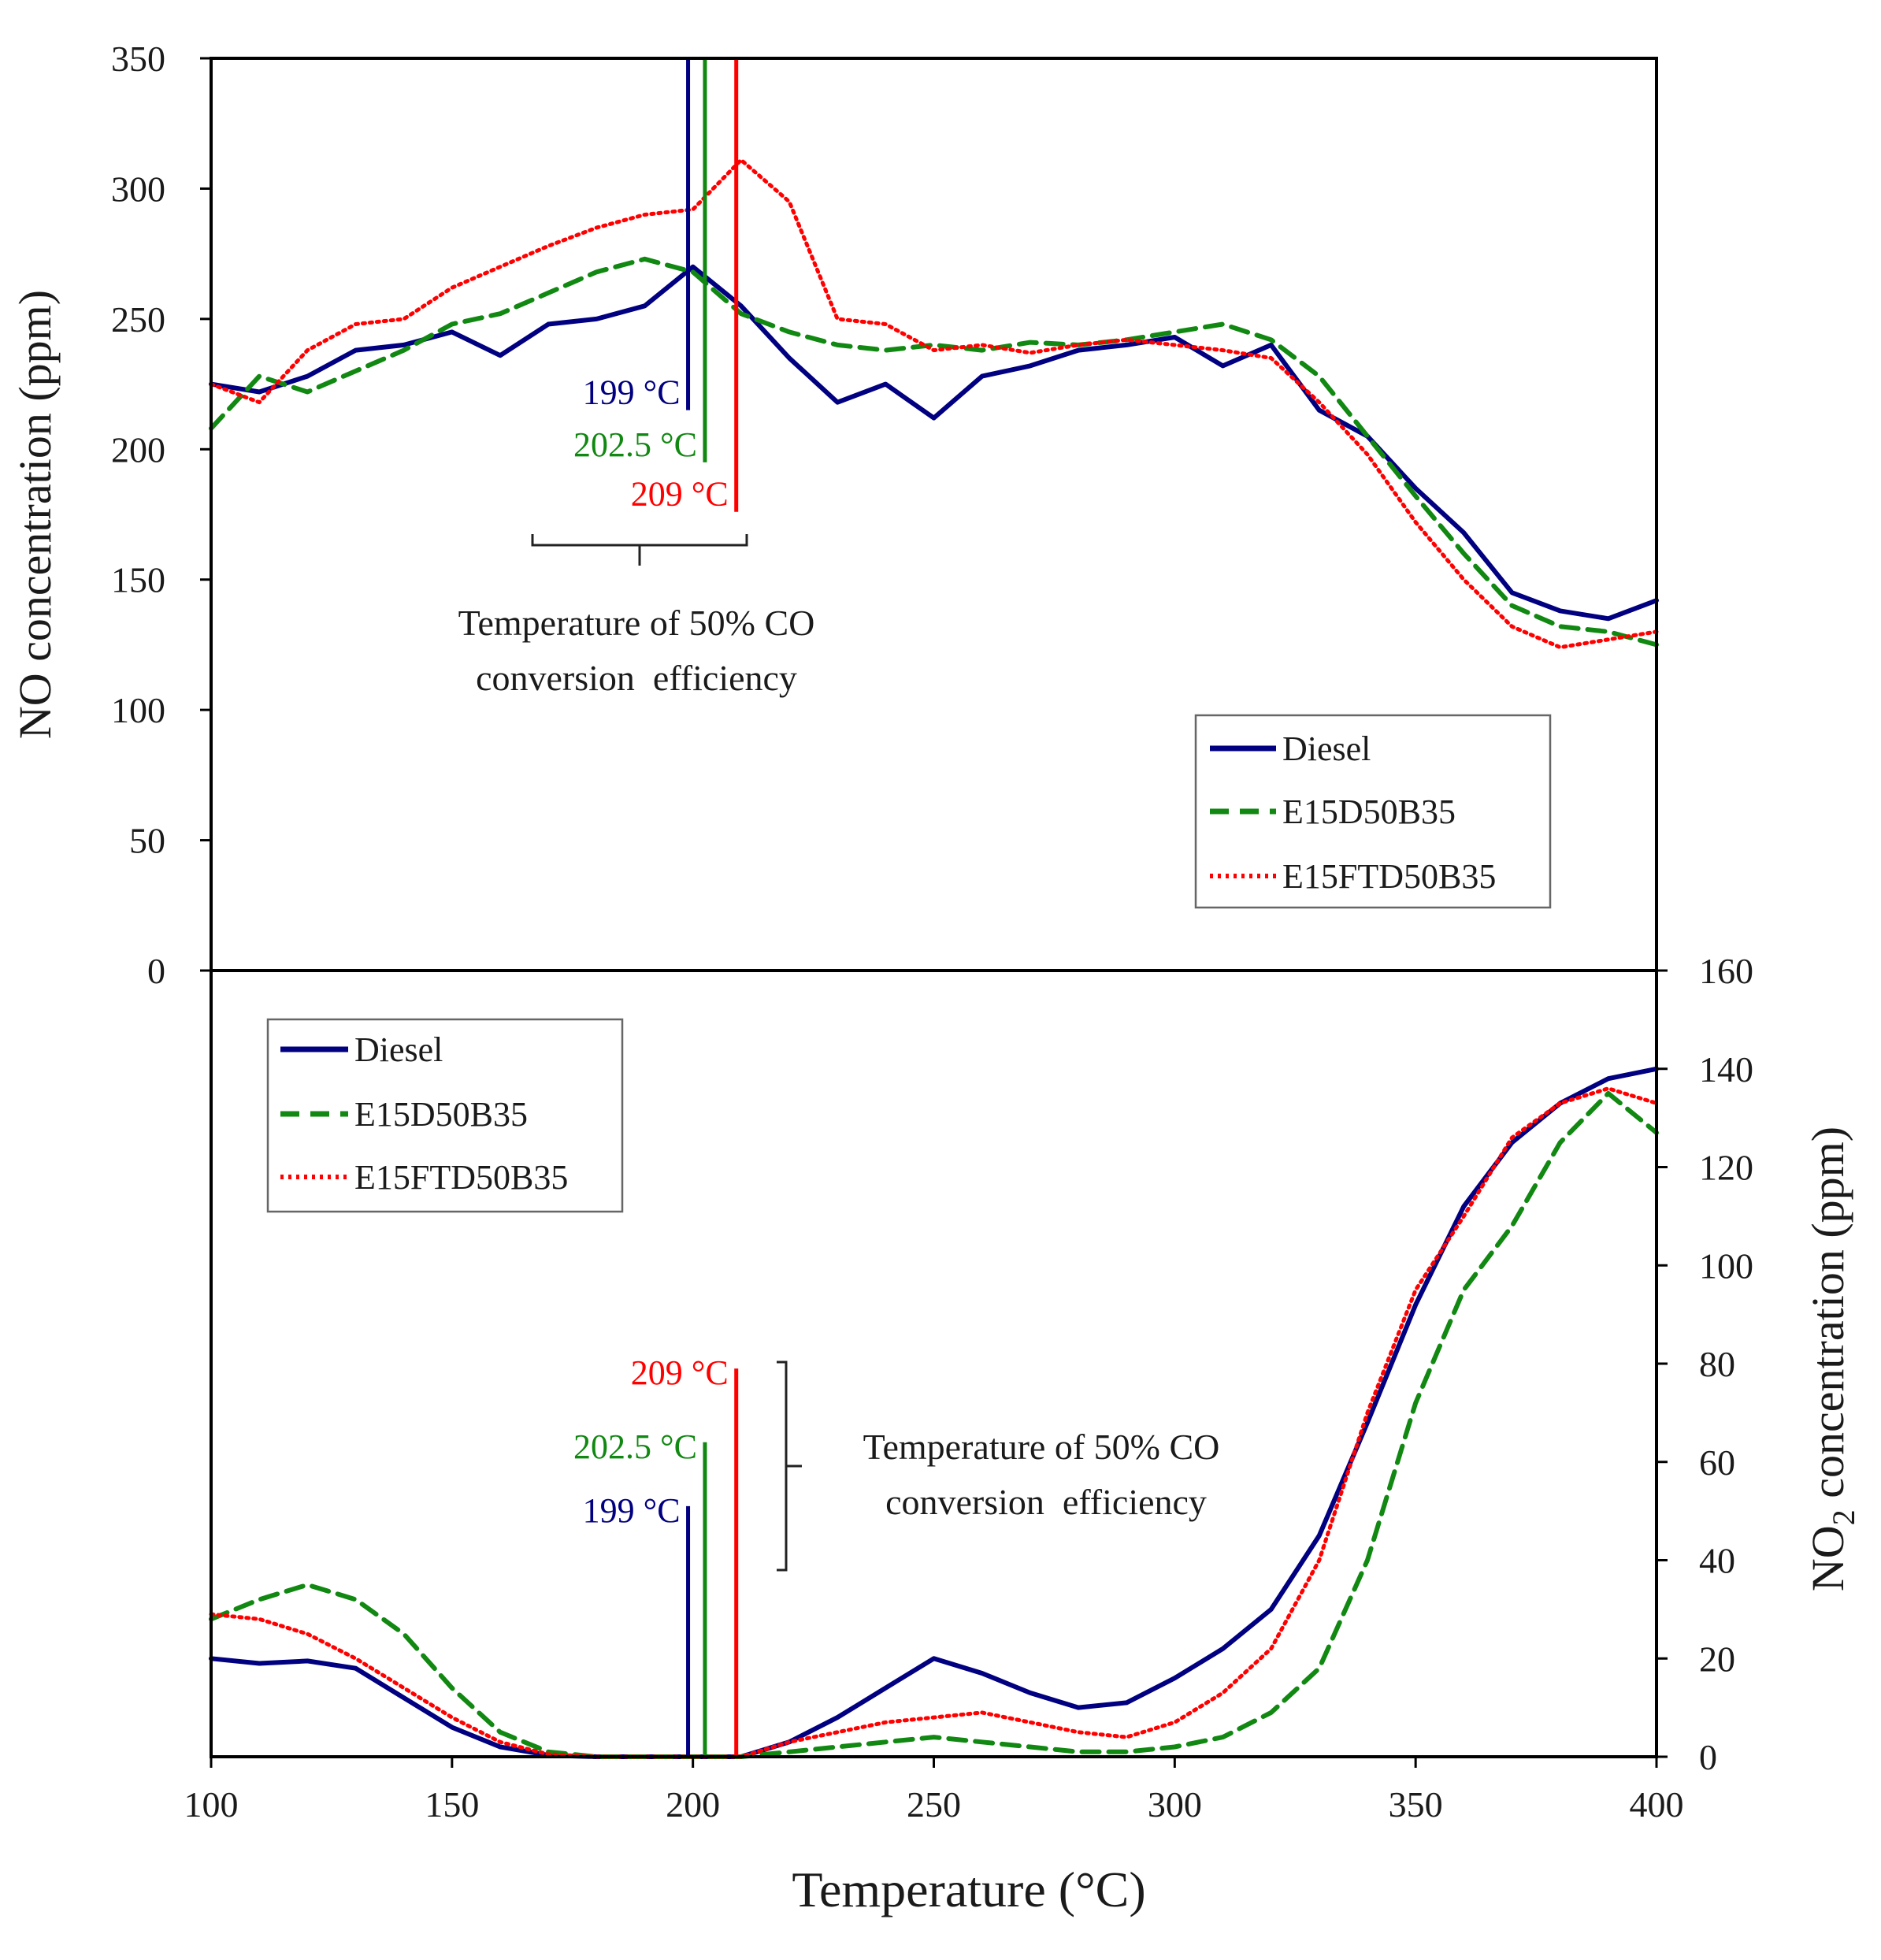  Describe the element at coordinates (1726, 1265) in the screenshot. I see `bottom-y-tick-label: 100` at that location.